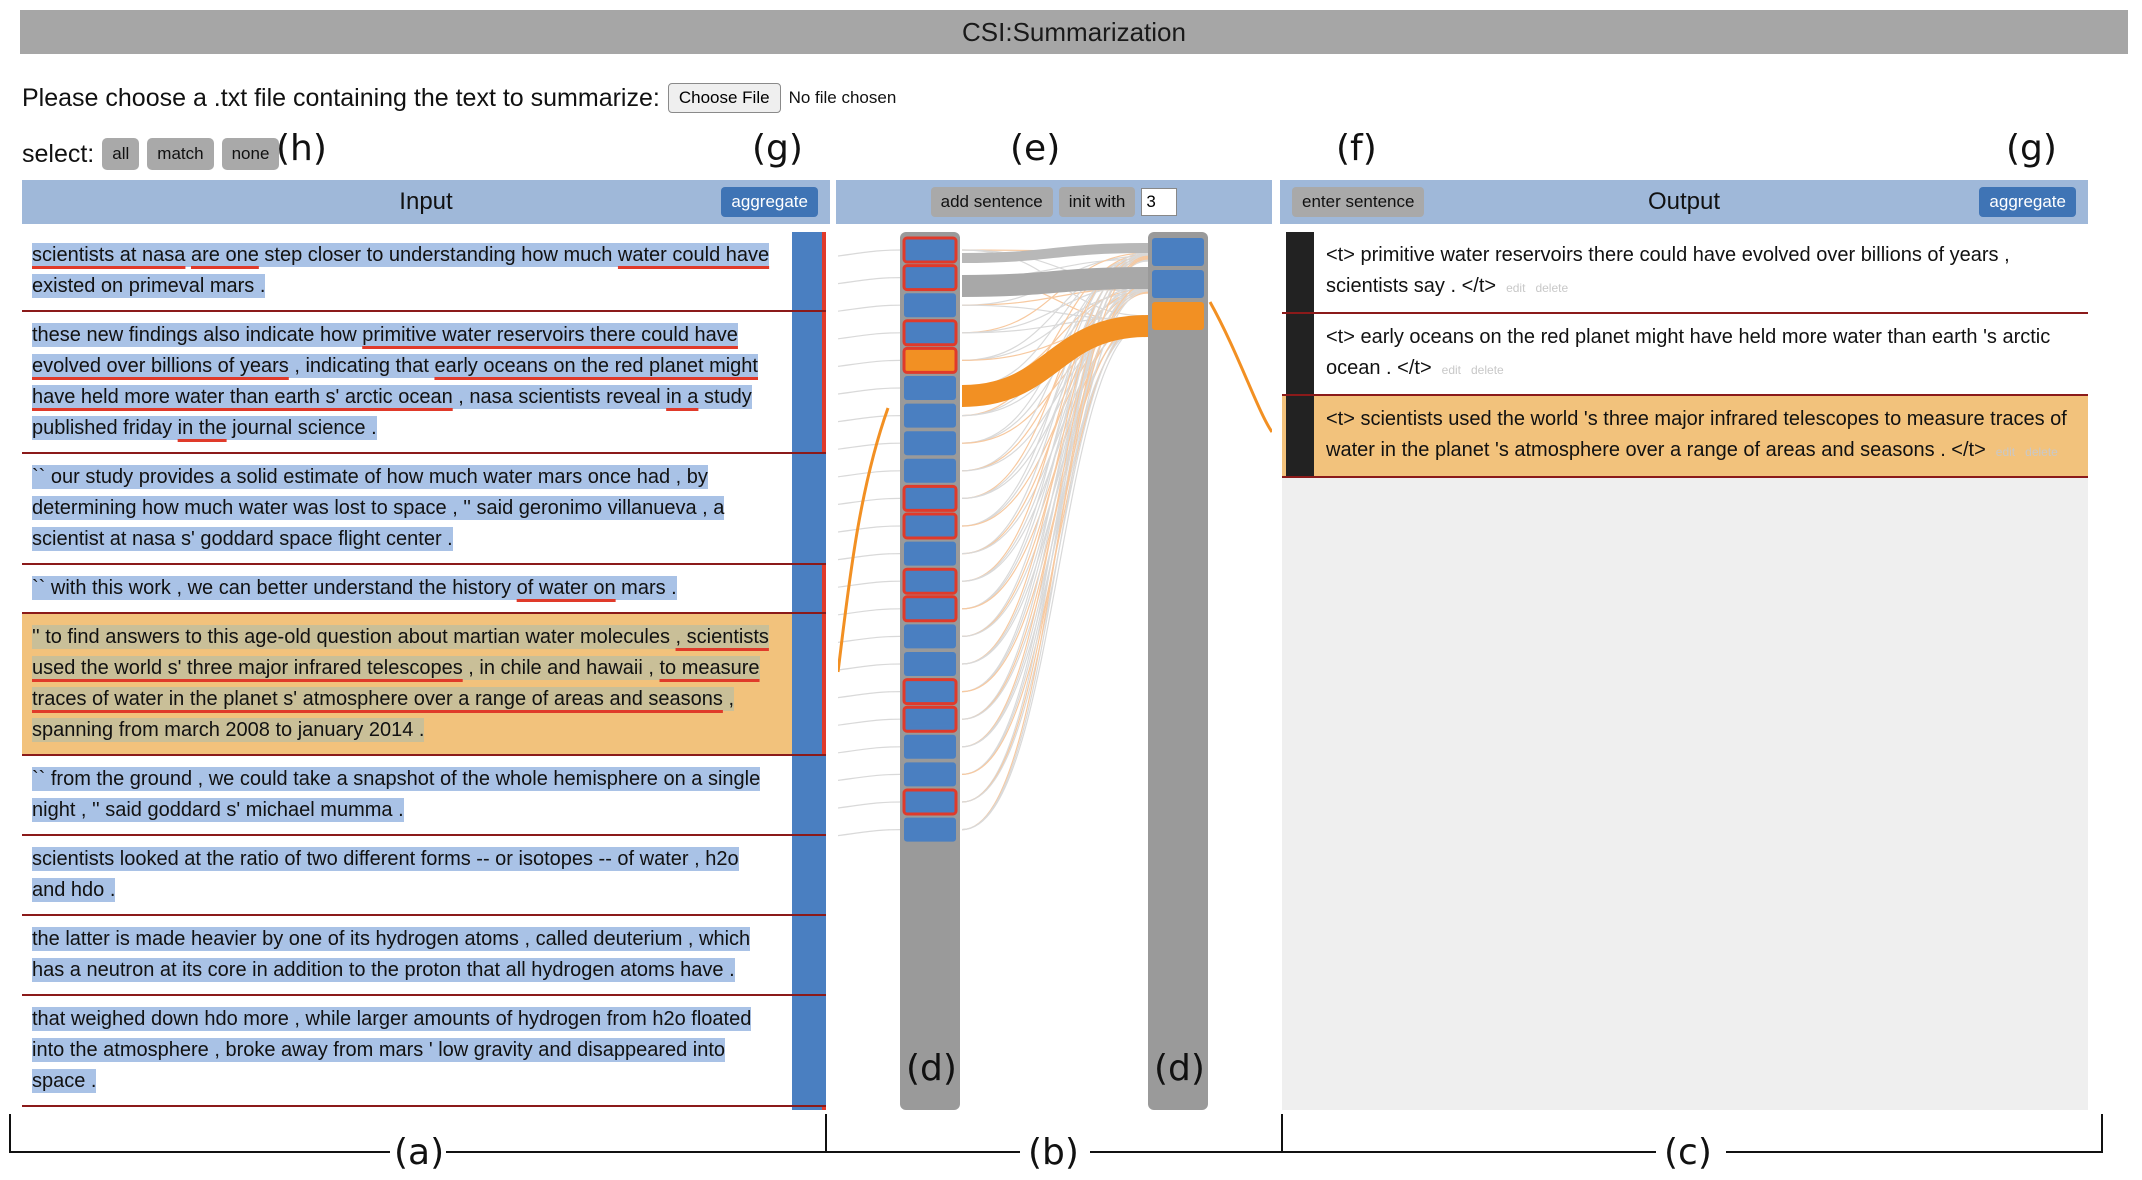  I want to click on matched-phrase: in the, so click(202, 428).